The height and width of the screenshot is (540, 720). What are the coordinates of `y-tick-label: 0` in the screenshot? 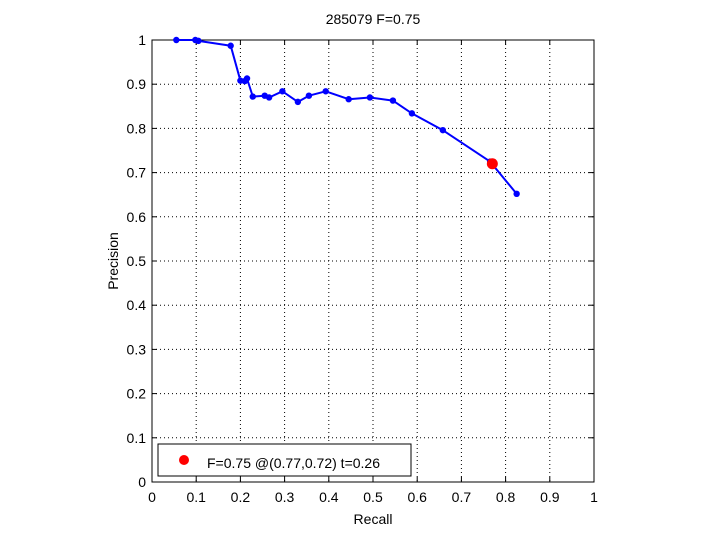 It's located at (142, 482).